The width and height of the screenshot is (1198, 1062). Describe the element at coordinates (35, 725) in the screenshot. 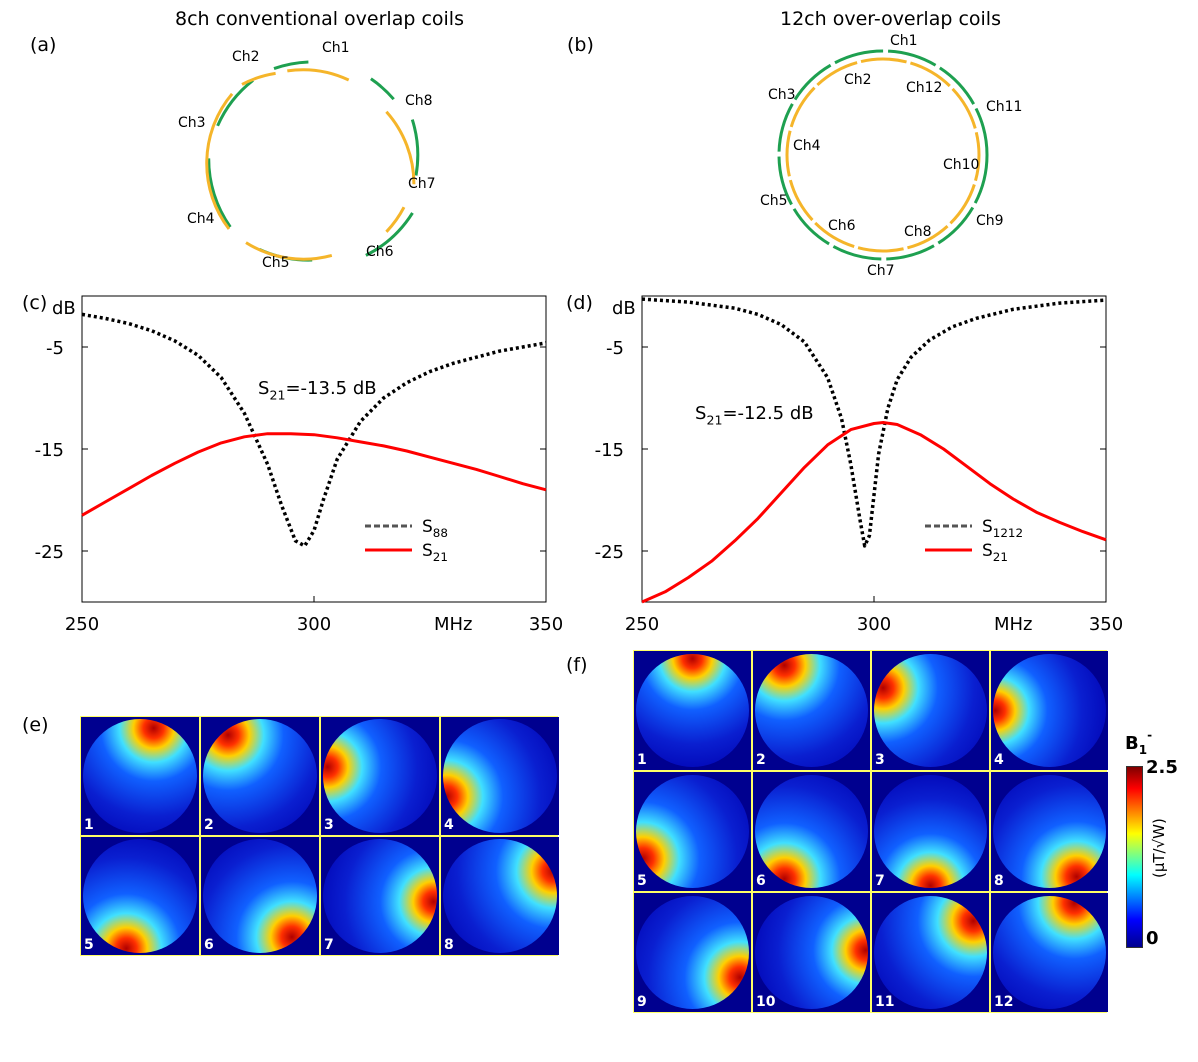

I see `panel-e-label: (e)` at that location.